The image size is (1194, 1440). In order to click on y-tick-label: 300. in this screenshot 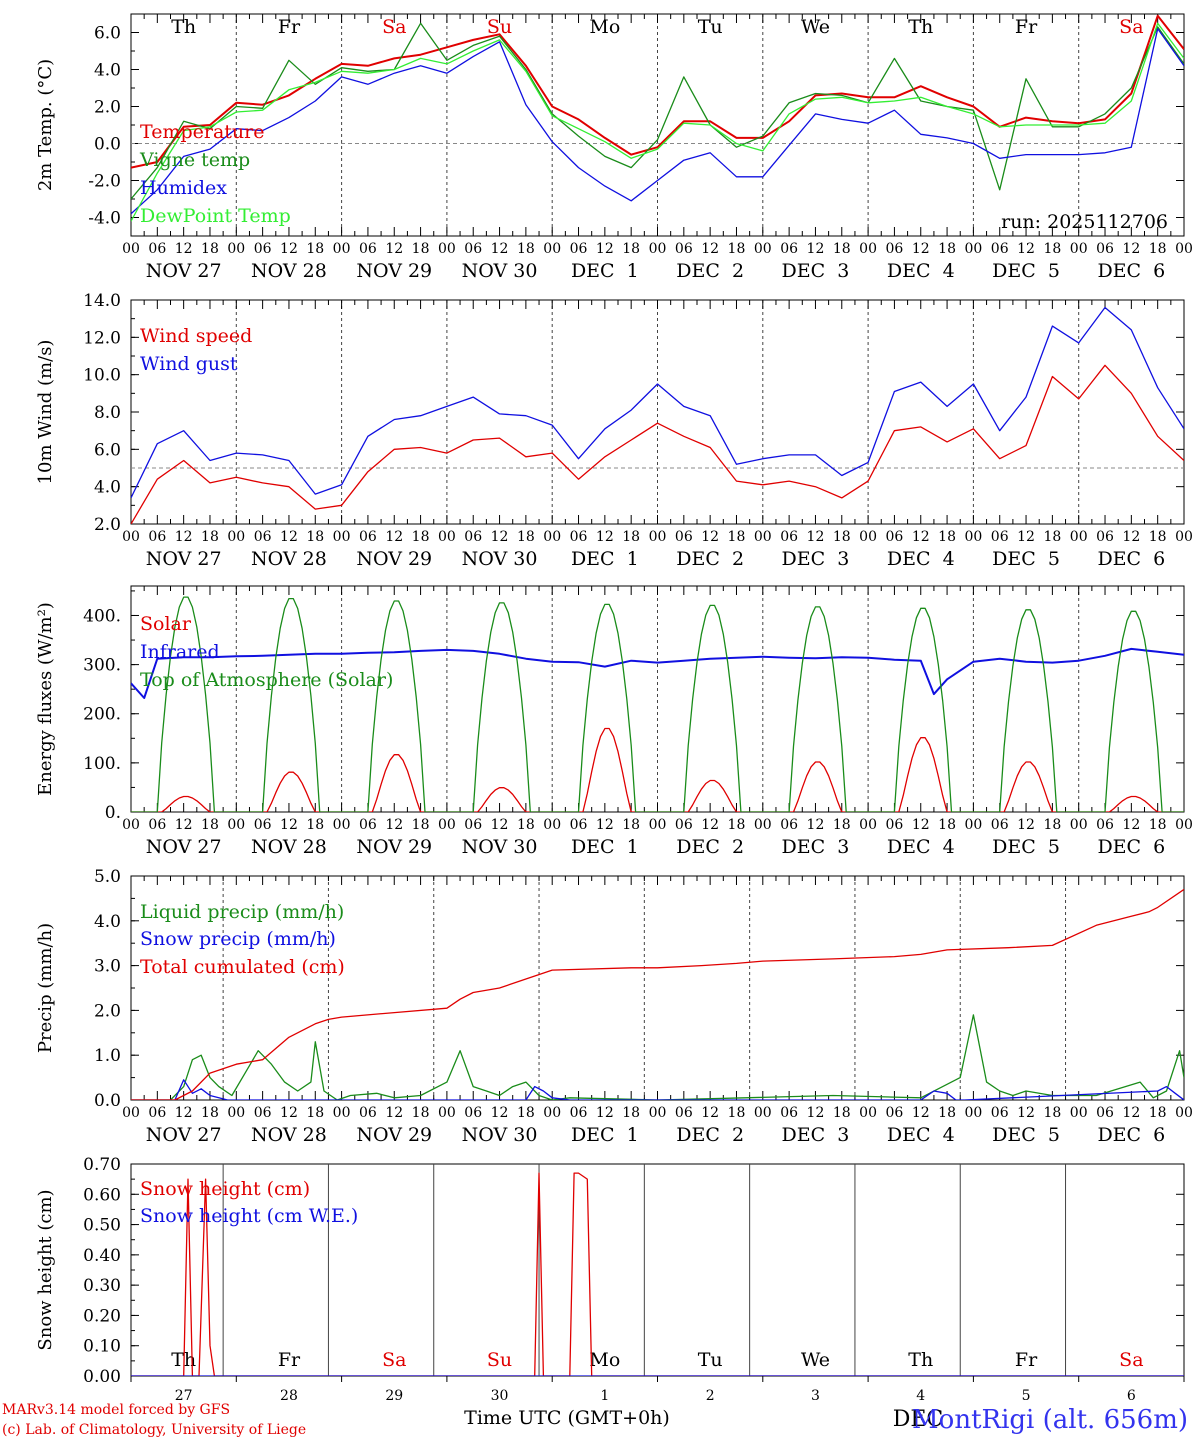, I will do `click(102, 666)`.